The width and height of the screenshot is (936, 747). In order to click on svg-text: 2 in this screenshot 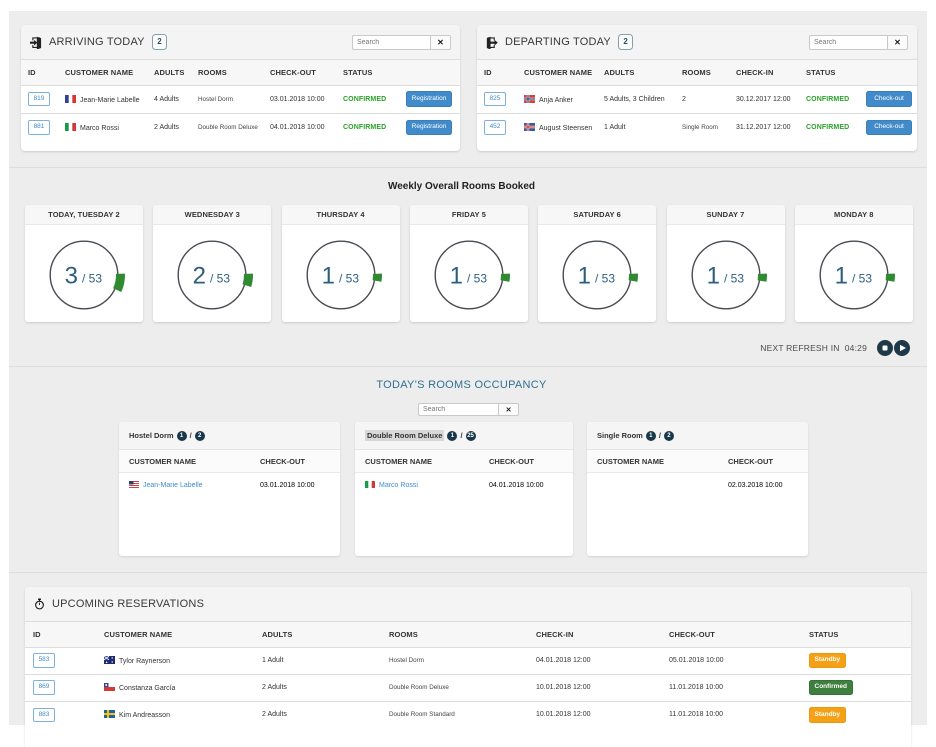, I will do `click(199, 276)`.